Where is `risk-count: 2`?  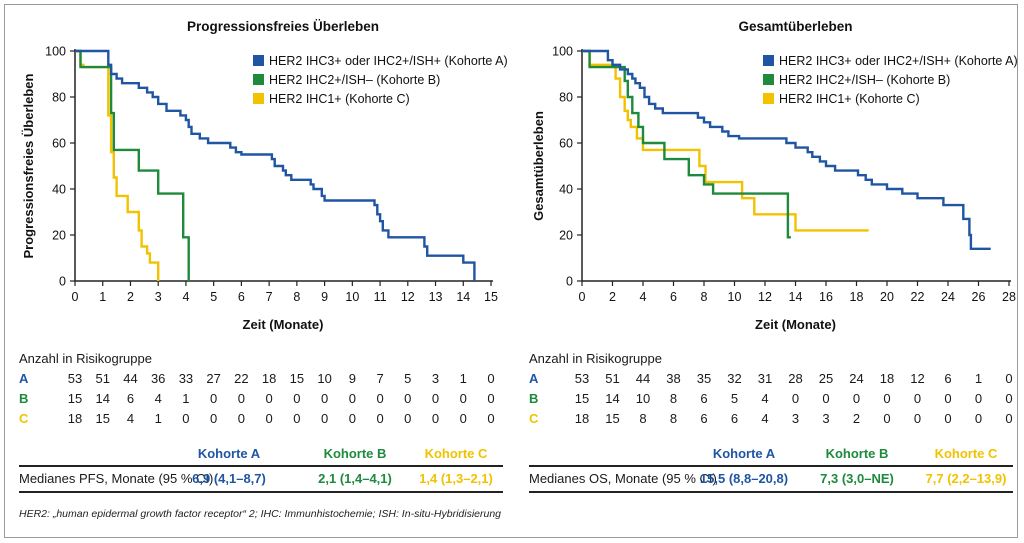
risk-count: 2 is located at coordinates (856, 418).